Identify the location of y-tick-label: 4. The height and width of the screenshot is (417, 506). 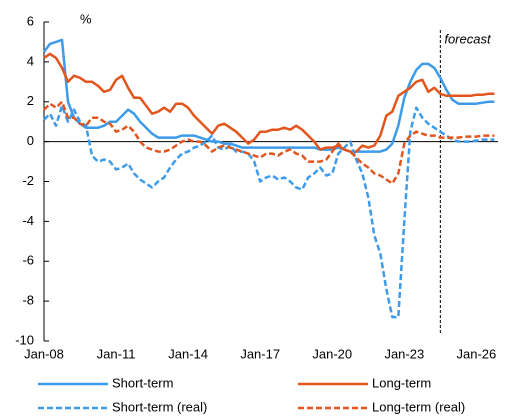
(30, 60).